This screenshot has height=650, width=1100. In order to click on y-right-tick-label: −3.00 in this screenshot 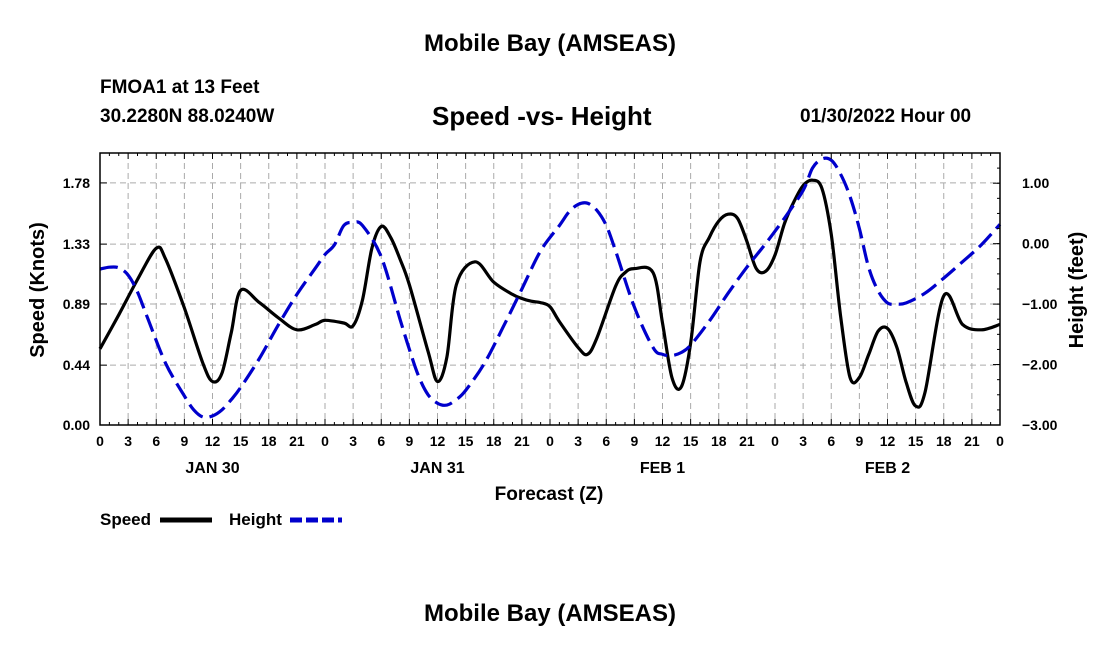, I will do `click(1040, 425)`.